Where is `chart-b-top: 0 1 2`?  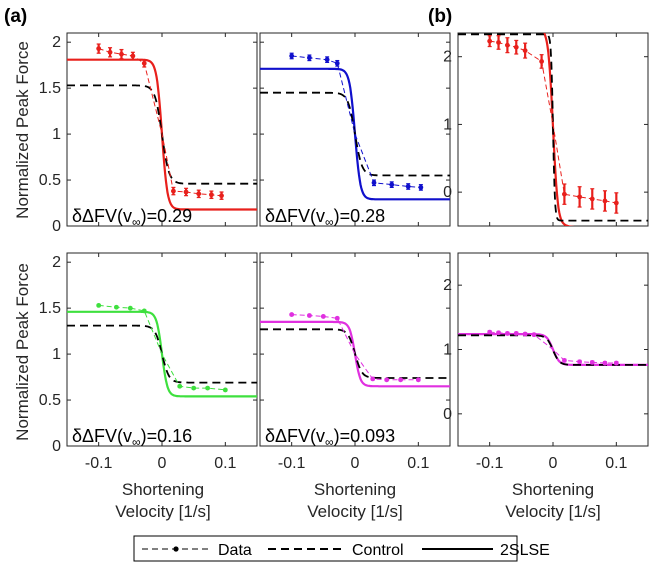 chart-b-top: 0 1 2 is located at coordinates (546, 129).